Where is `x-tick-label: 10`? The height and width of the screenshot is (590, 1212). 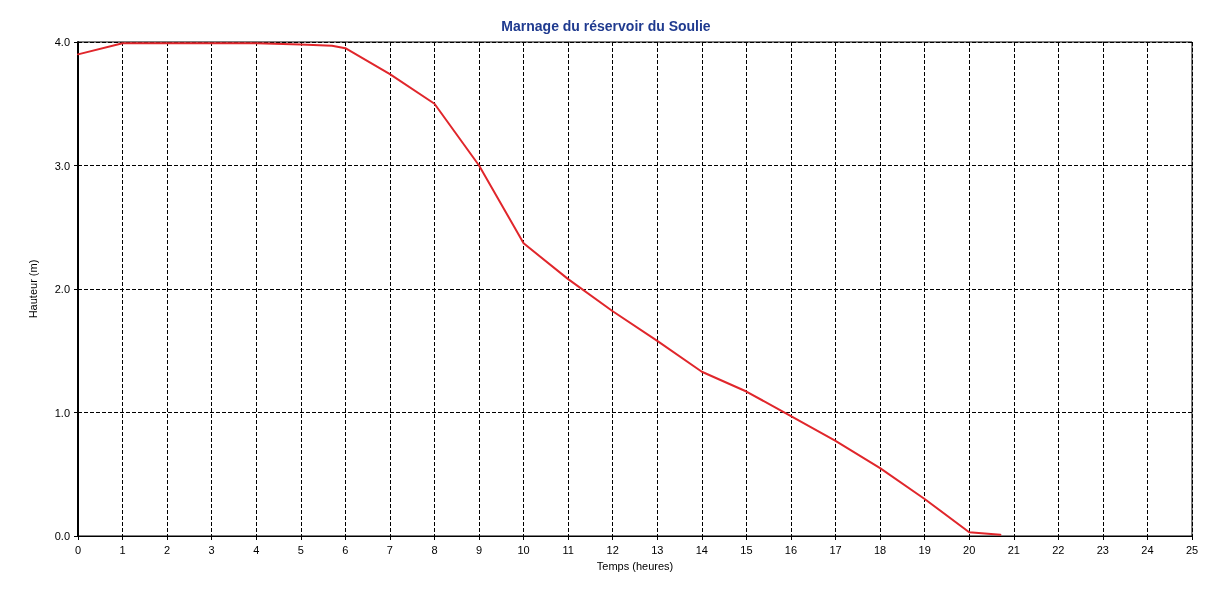 x-tick-label: 10 is located at coordinates (523, 549).